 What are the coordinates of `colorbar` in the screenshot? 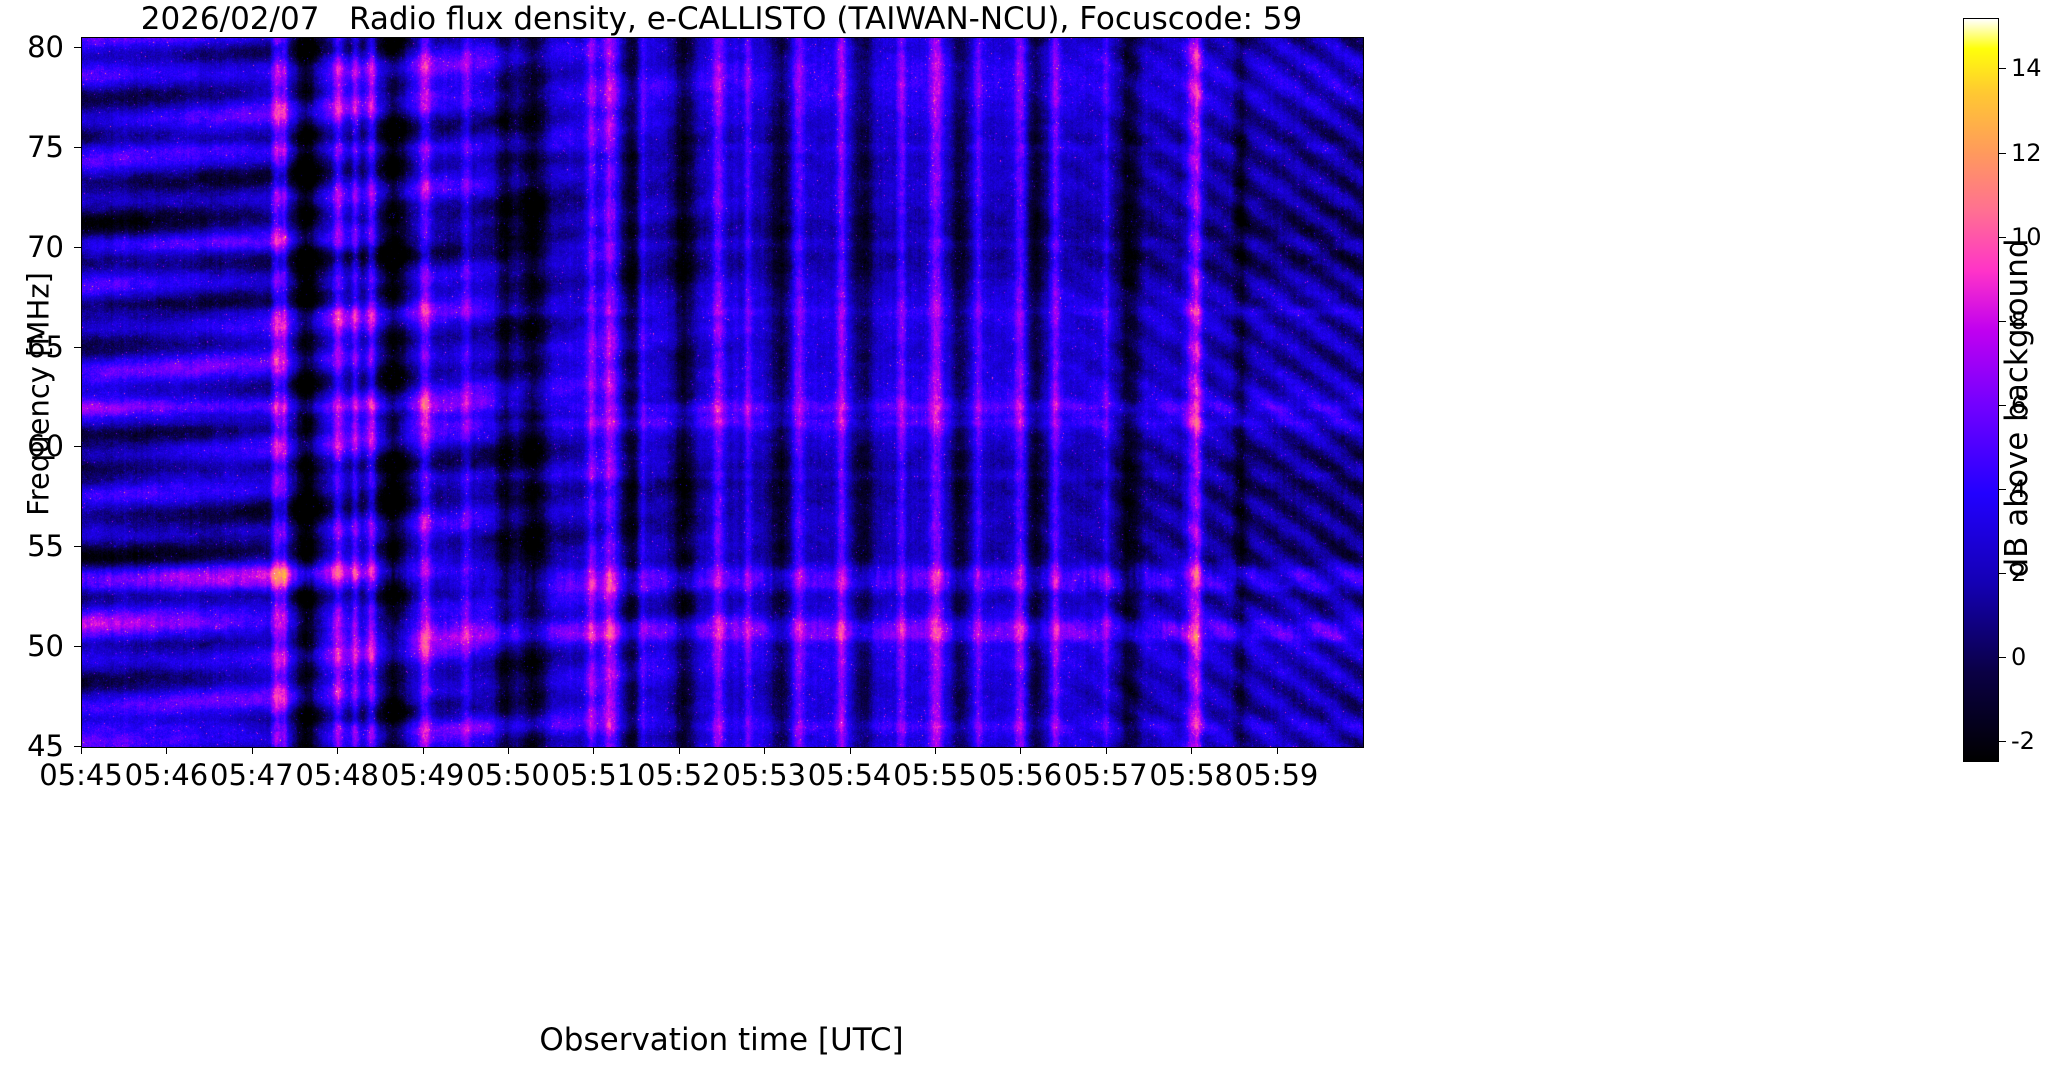 It's located at (1981, 390).